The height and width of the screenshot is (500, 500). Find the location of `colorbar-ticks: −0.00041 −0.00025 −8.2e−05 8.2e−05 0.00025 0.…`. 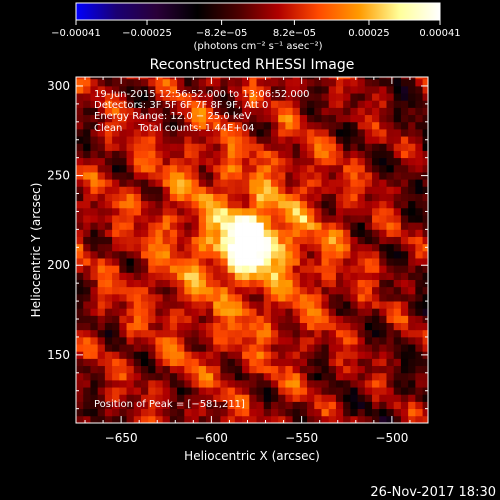

colorbar-ticks: −0.00041 −0.00025 −8.2e−05 8.2e−05 0.00025 0.… is located at coordinates (256, 29).